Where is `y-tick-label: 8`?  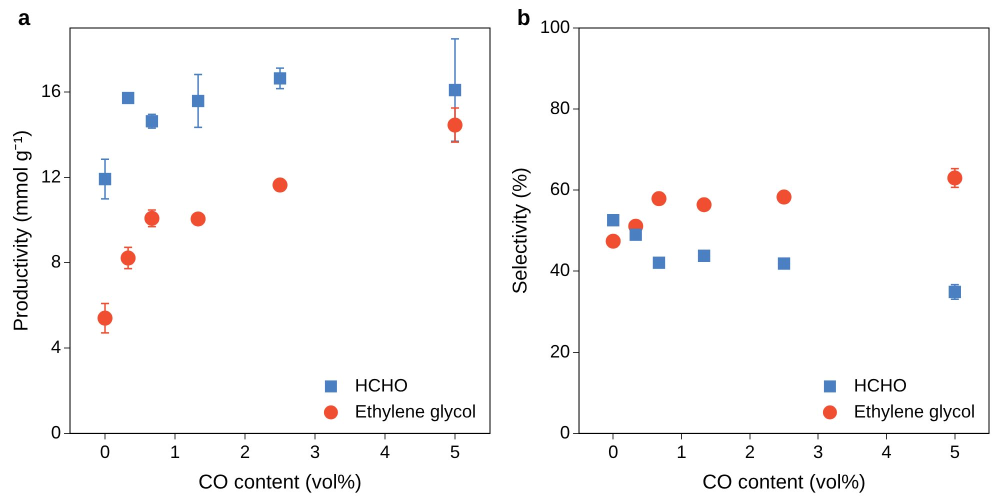
y-tick-label: 8 is located at coordinates (56, 262).